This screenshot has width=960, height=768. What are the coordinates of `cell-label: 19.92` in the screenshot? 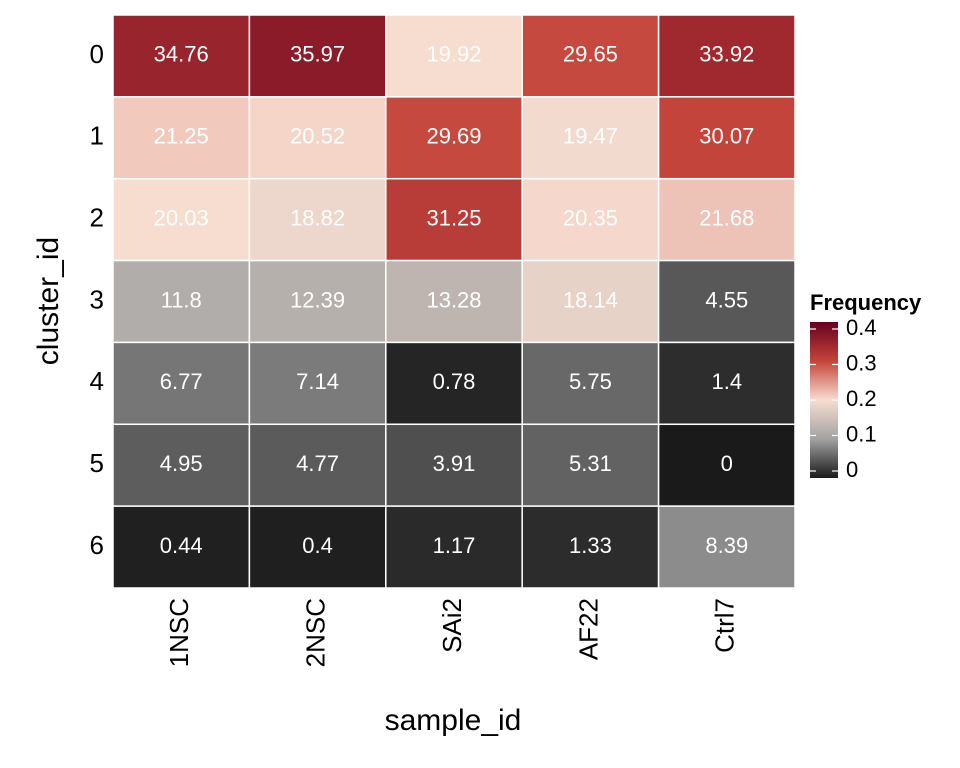 It's located at (453, 54).